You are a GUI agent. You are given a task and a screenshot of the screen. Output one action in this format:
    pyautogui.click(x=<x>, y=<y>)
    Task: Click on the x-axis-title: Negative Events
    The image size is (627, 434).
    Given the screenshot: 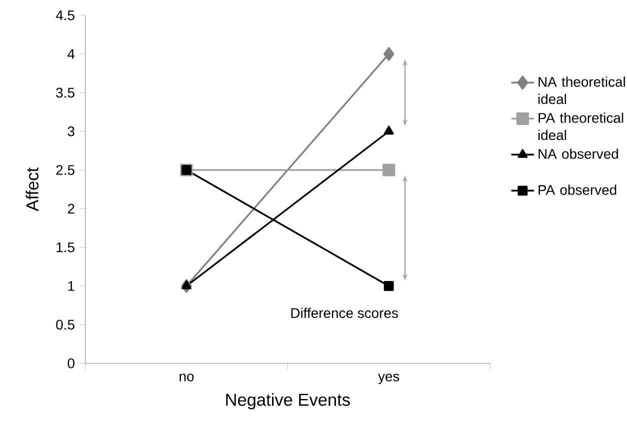 What is the action you would take?
    pyautogui.click(x=288, y=401)
    